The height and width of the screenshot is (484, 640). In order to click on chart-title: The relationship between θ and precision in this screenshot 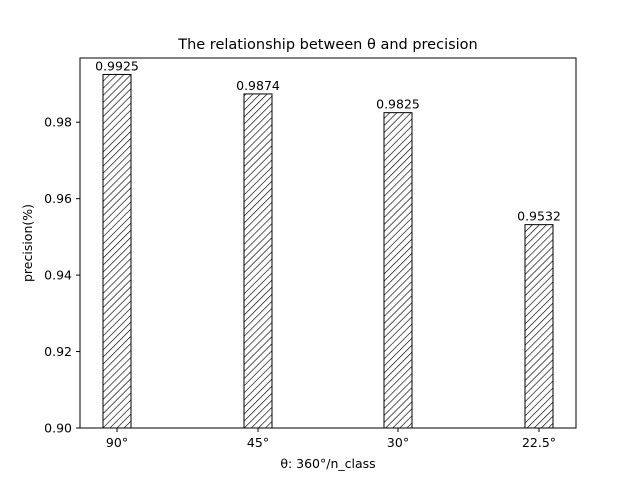, I will do `click(327, 45)`.